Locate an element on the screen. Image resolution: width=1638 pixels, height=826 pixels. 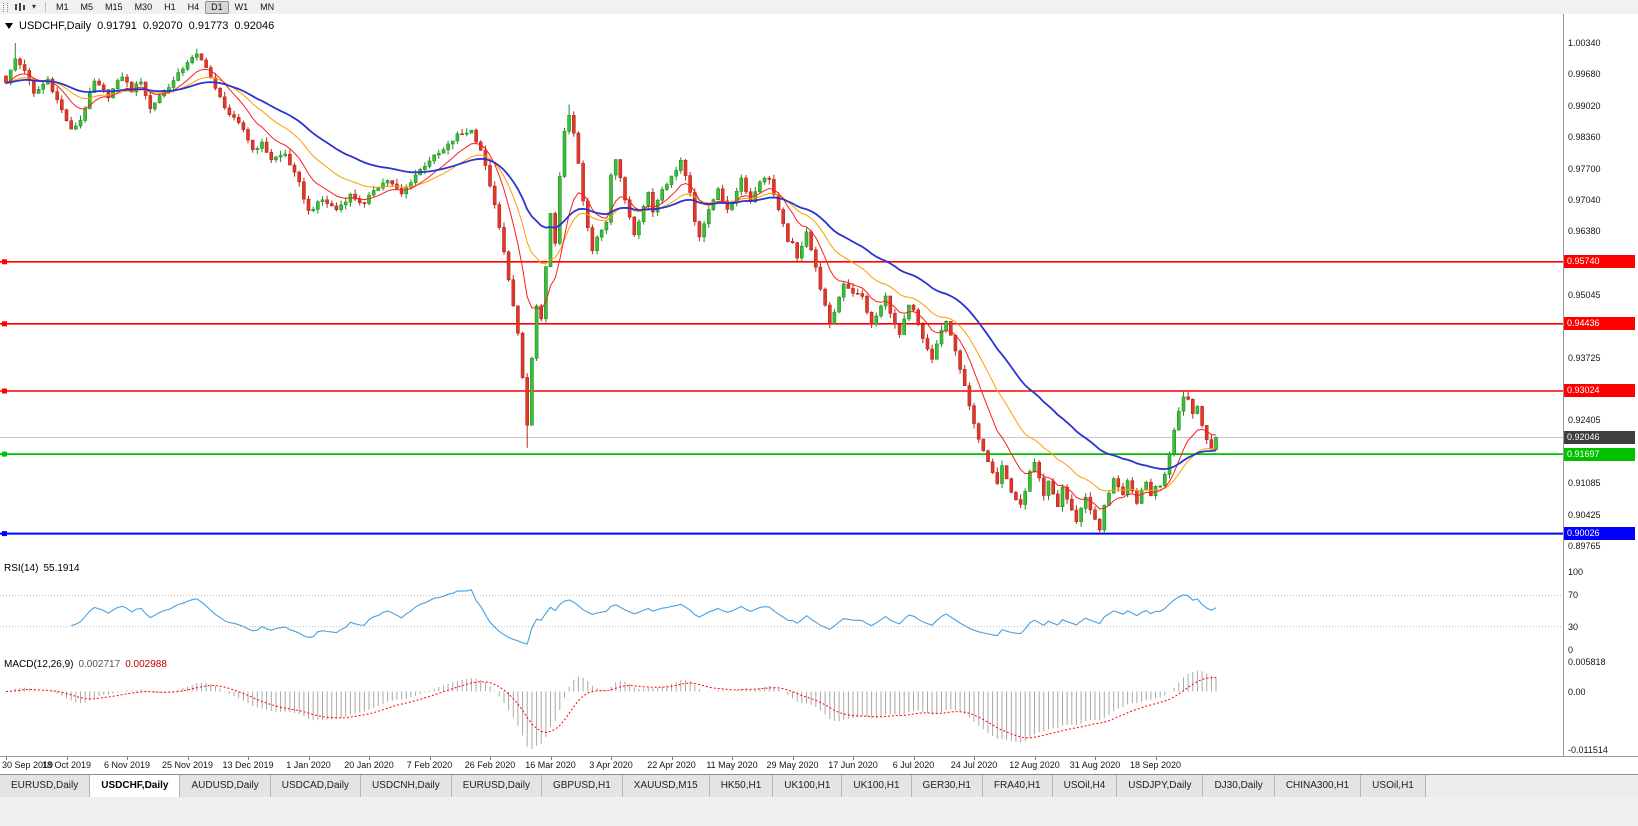
chart-tab: GER30,H1 is located at coordinates (947, 786).